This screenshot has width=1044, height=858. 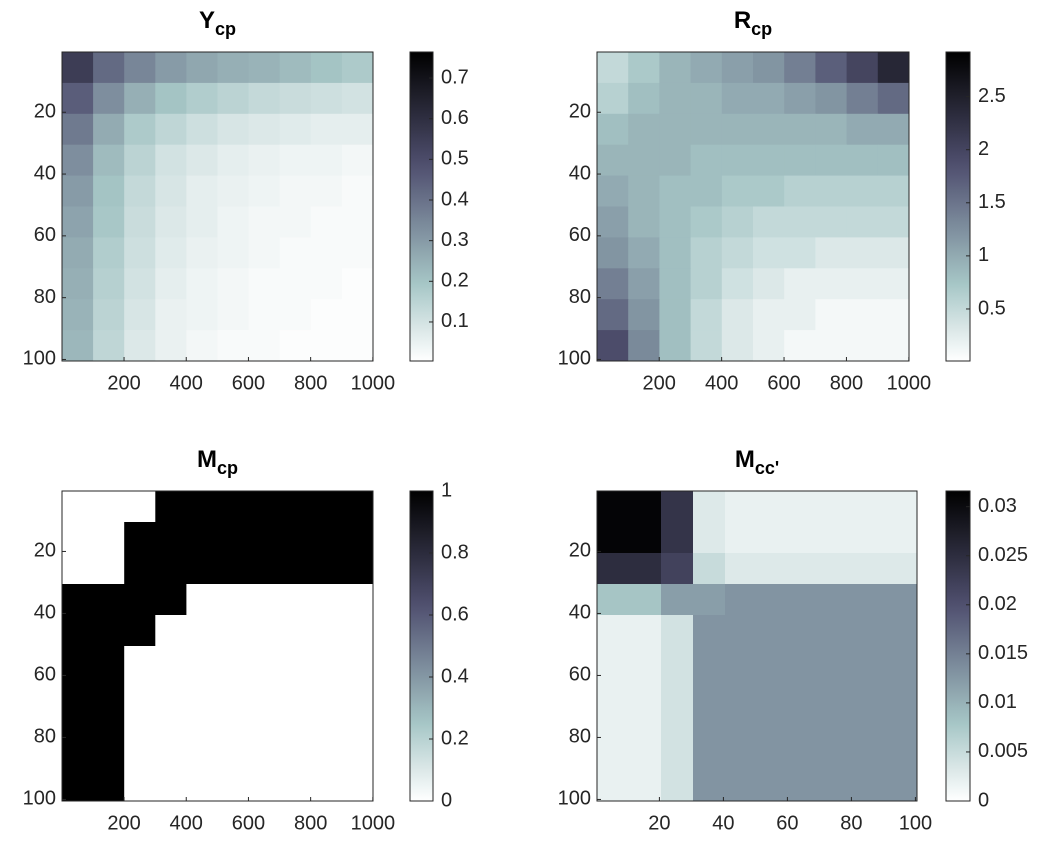 I want to click on colorbar-tick-label: 0.03, so click(x=997, y=506).